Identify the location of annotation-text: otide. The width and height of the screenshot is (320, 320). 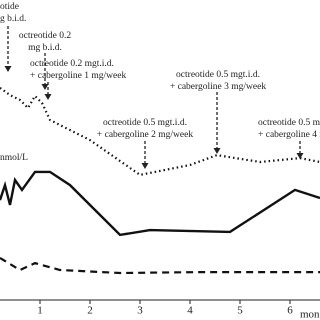
(9, 7).